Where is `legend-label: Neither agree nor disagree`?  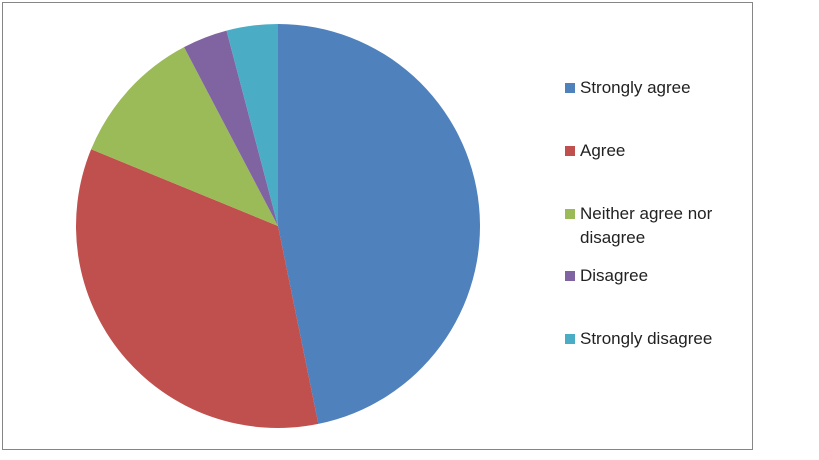 legend-label: Neither agree nor disagree is located at coordinates (646, 225).